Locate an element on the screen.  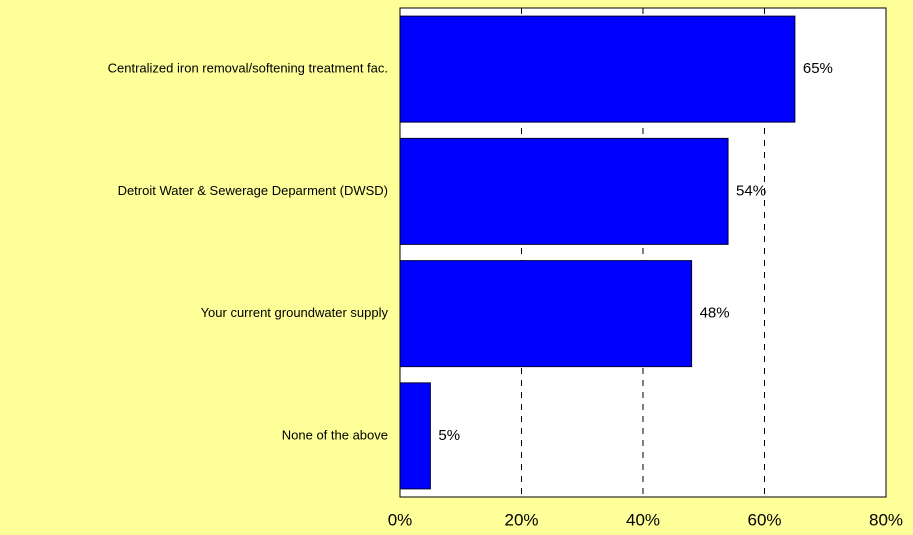
x-tick-label: 20% is located at coordinates (521, 519).